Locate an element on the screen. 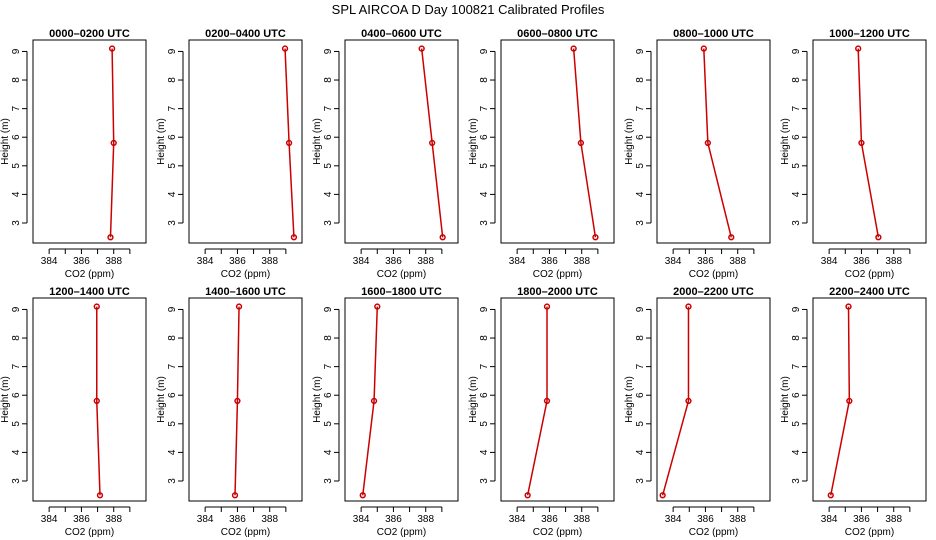  panel-title: 0000–0200 UTC is located at coordinates (89, 34).